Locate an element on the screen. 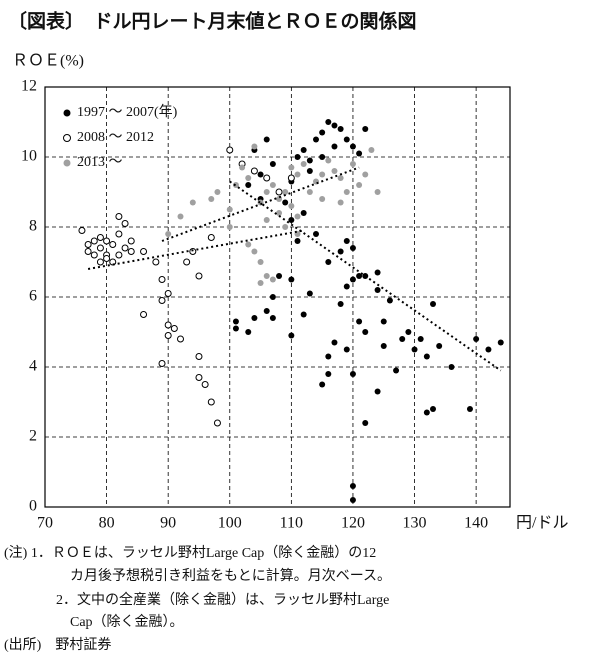 The width and height of the screenshot is (600, 669). legend-label: 2013 ～ is located at coordinates (100, 162).